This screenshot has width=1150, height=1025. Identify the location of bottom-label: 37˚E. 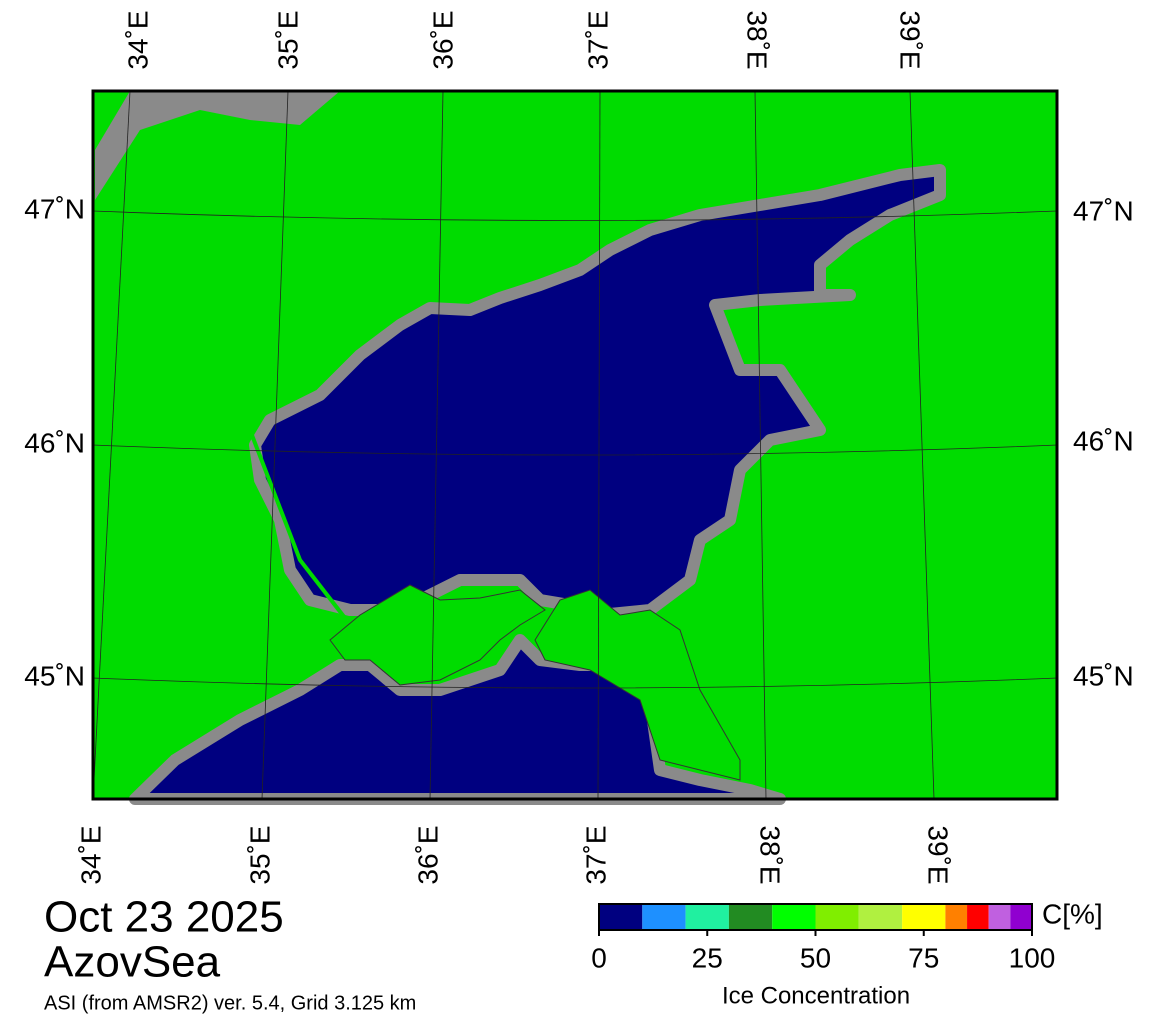
(595, 854).